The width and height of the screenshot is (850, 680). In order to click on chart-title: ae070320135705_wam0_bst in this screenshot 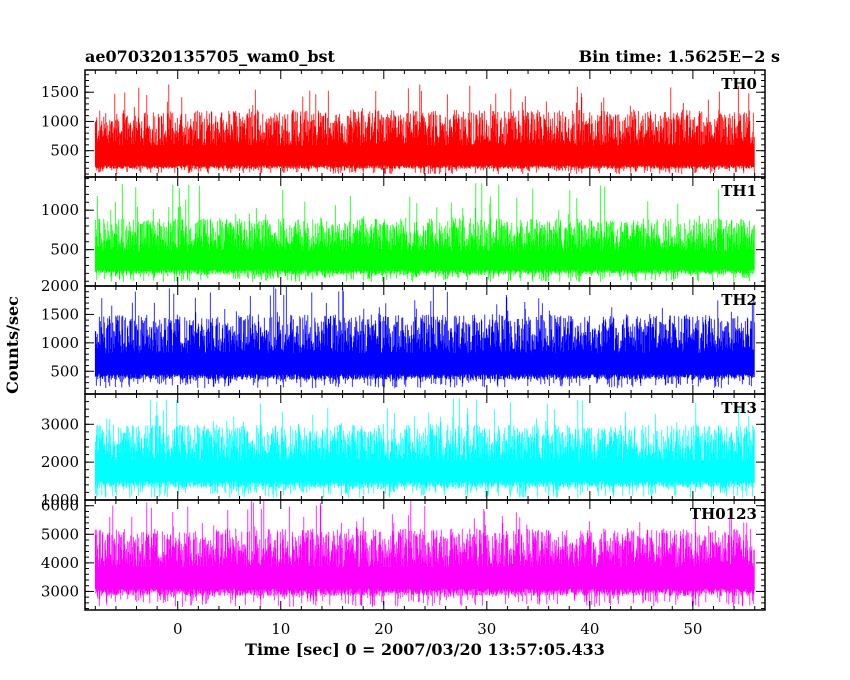, I will do `click(210, 56)`.